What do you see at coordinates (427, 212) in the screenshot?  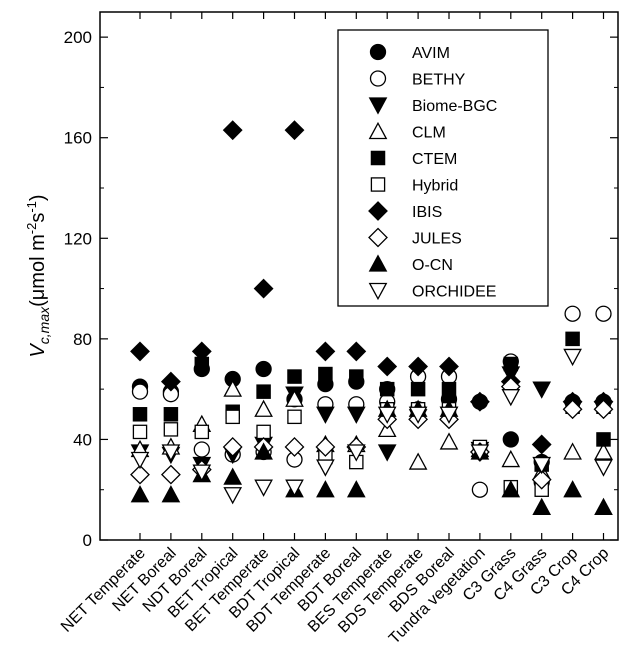 I see `legend-label: IBIS` at bounding box center [427, 212].